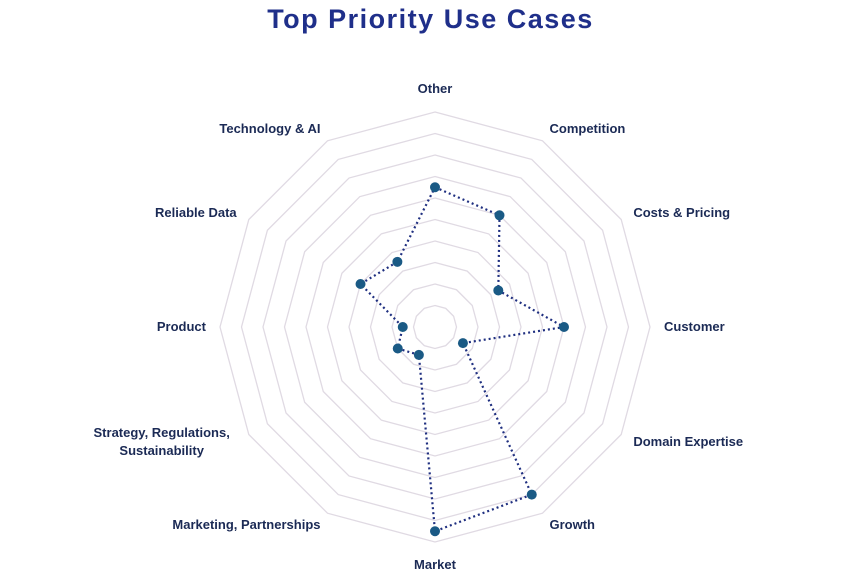 The width and height of the screenshot is (861, 585). I want to click on category-label: Product, so click(181, 326).